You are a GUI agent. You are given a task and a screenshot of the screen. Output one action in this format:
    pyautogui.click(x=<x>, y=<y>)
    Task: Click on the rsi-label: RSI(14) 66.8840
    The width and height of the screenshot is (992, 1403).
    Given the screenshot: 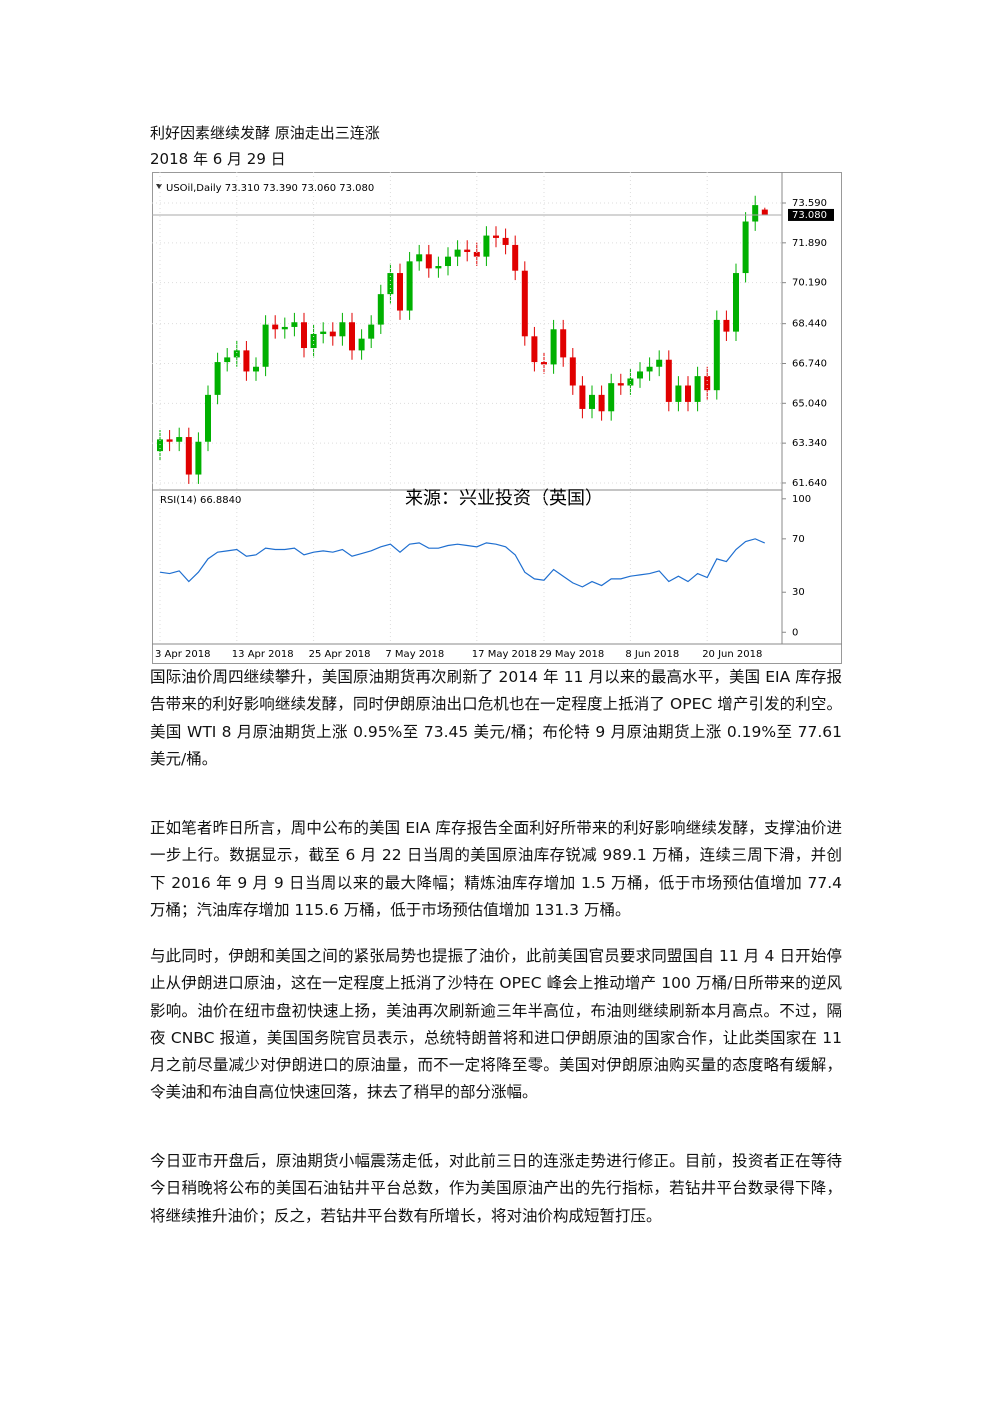 What is the action you would take?
    pyautogui.click(x=200, y=500)
    